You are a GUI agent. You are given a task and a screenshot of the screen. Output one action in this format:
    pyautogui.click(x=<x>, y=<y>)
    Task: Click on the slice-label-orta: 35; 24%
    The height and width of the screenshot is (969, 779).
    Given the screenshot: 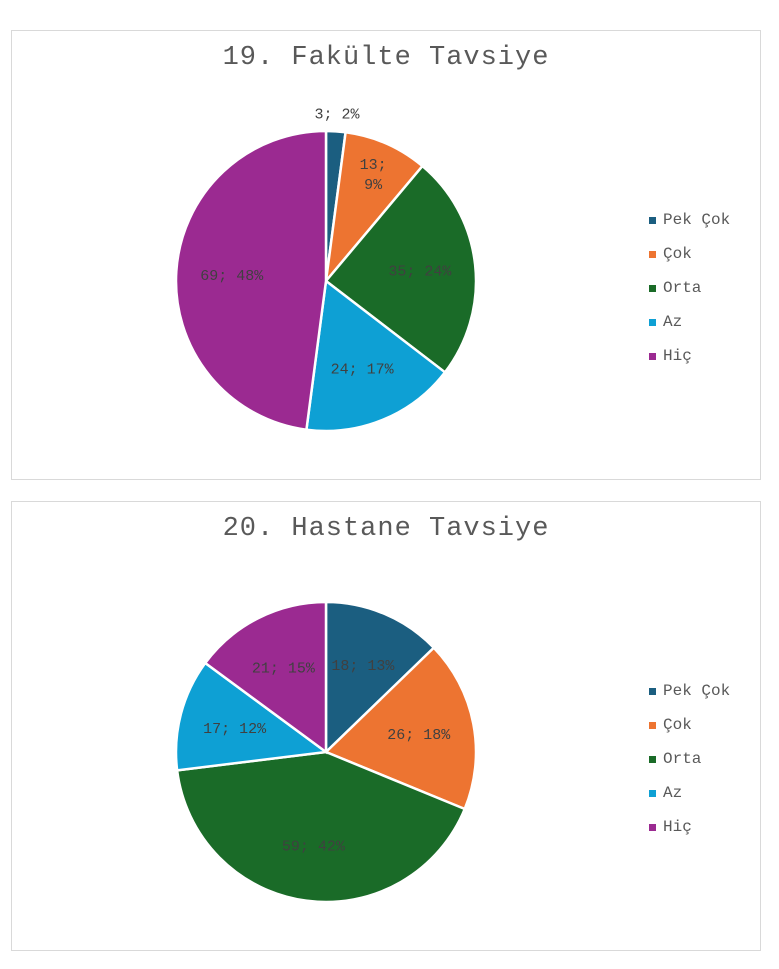 What is the action you would take?
    pyautogui.click(x=420, y=272)
    